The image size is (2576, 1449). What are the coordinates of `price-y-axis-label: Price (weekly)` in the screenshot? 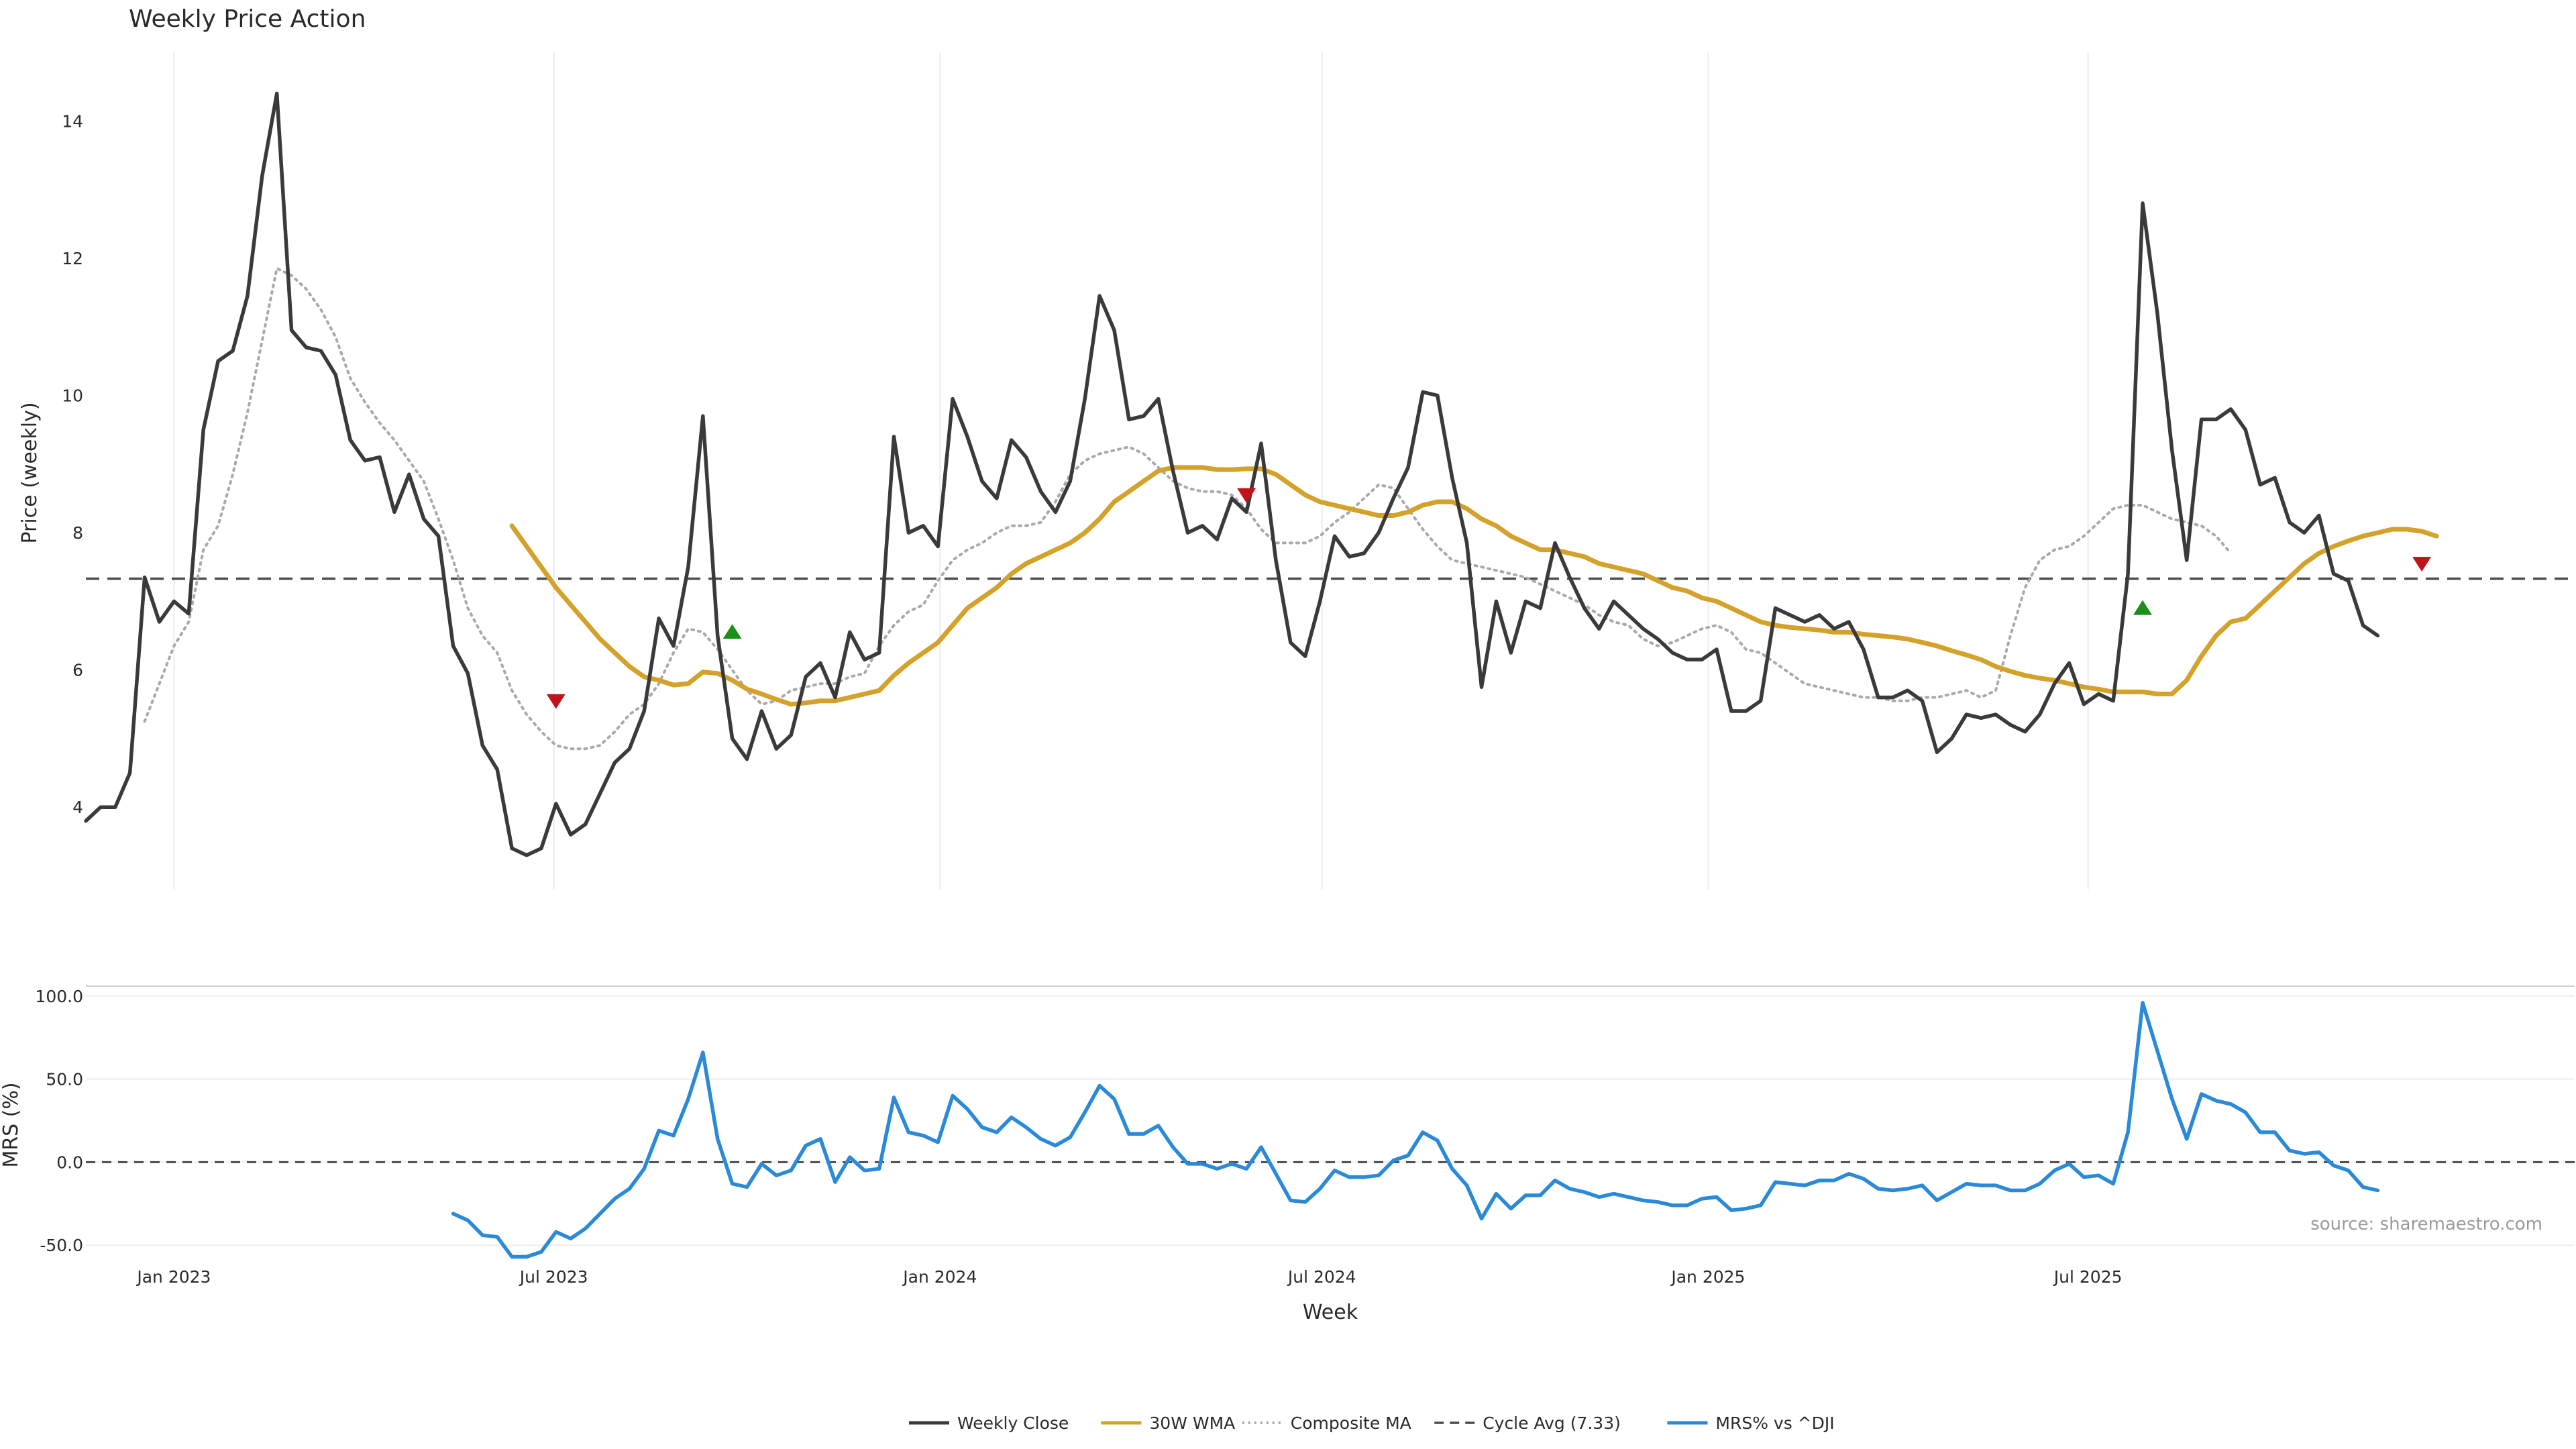 It's located at (30, 472).